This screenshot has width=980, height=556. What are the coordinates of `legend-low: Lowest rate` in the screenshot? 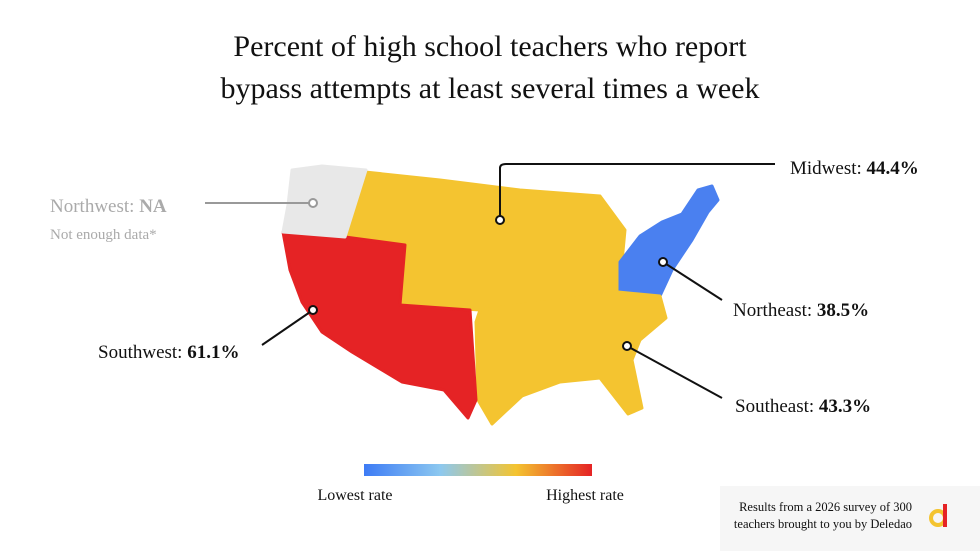 It's located at (354, 495).